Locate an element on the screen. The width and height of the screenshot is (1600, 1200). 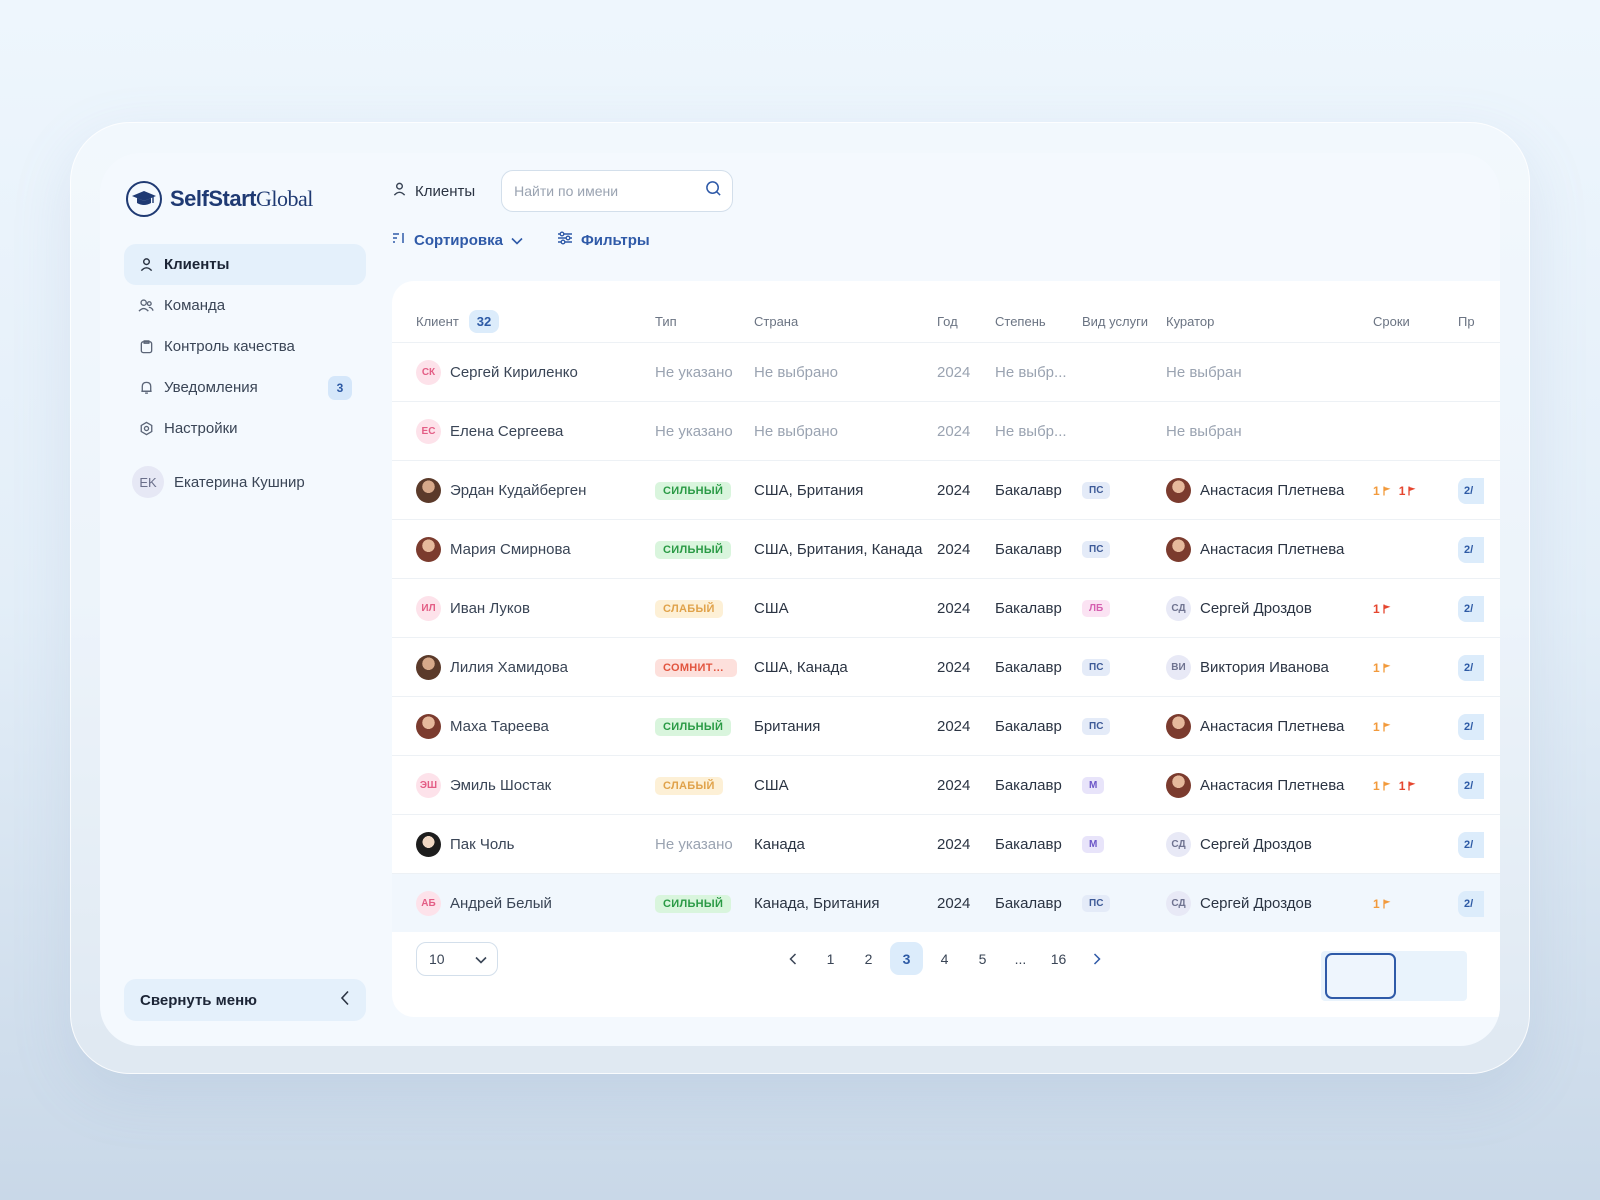
column-degree: Степень is located at coordinates (1020, 321).